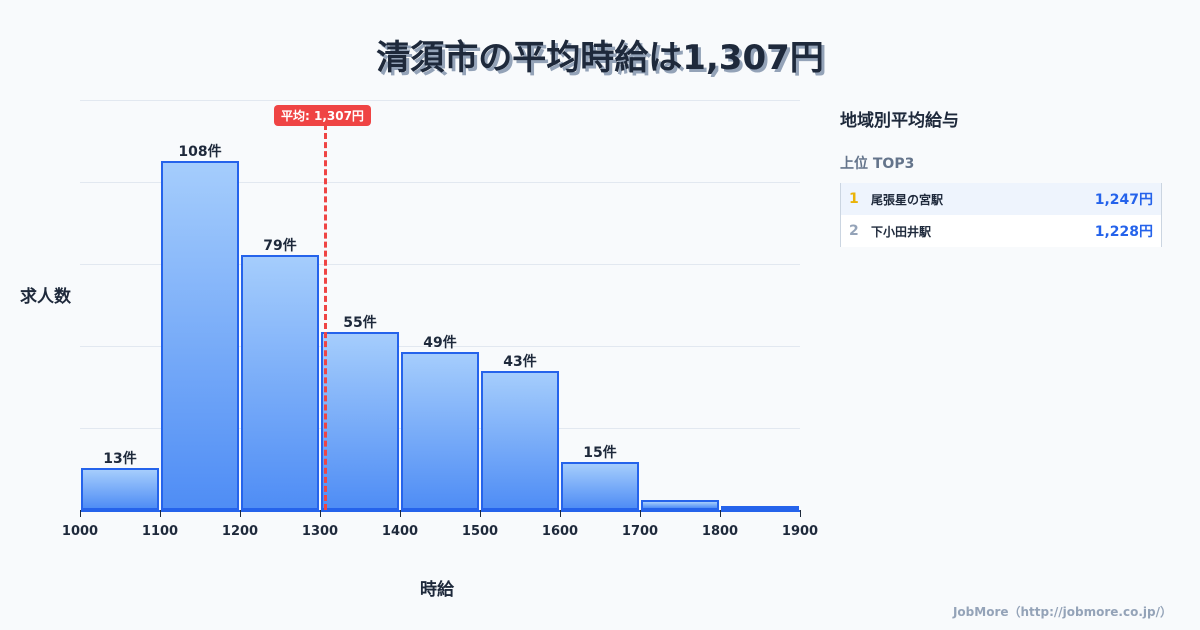 The height and width of the screenshot is (630, 1200). What do you see at coordinates (400, 531) in the screenshot?
I see `x-tick-label: 1400` at bounding box center [400, 531].